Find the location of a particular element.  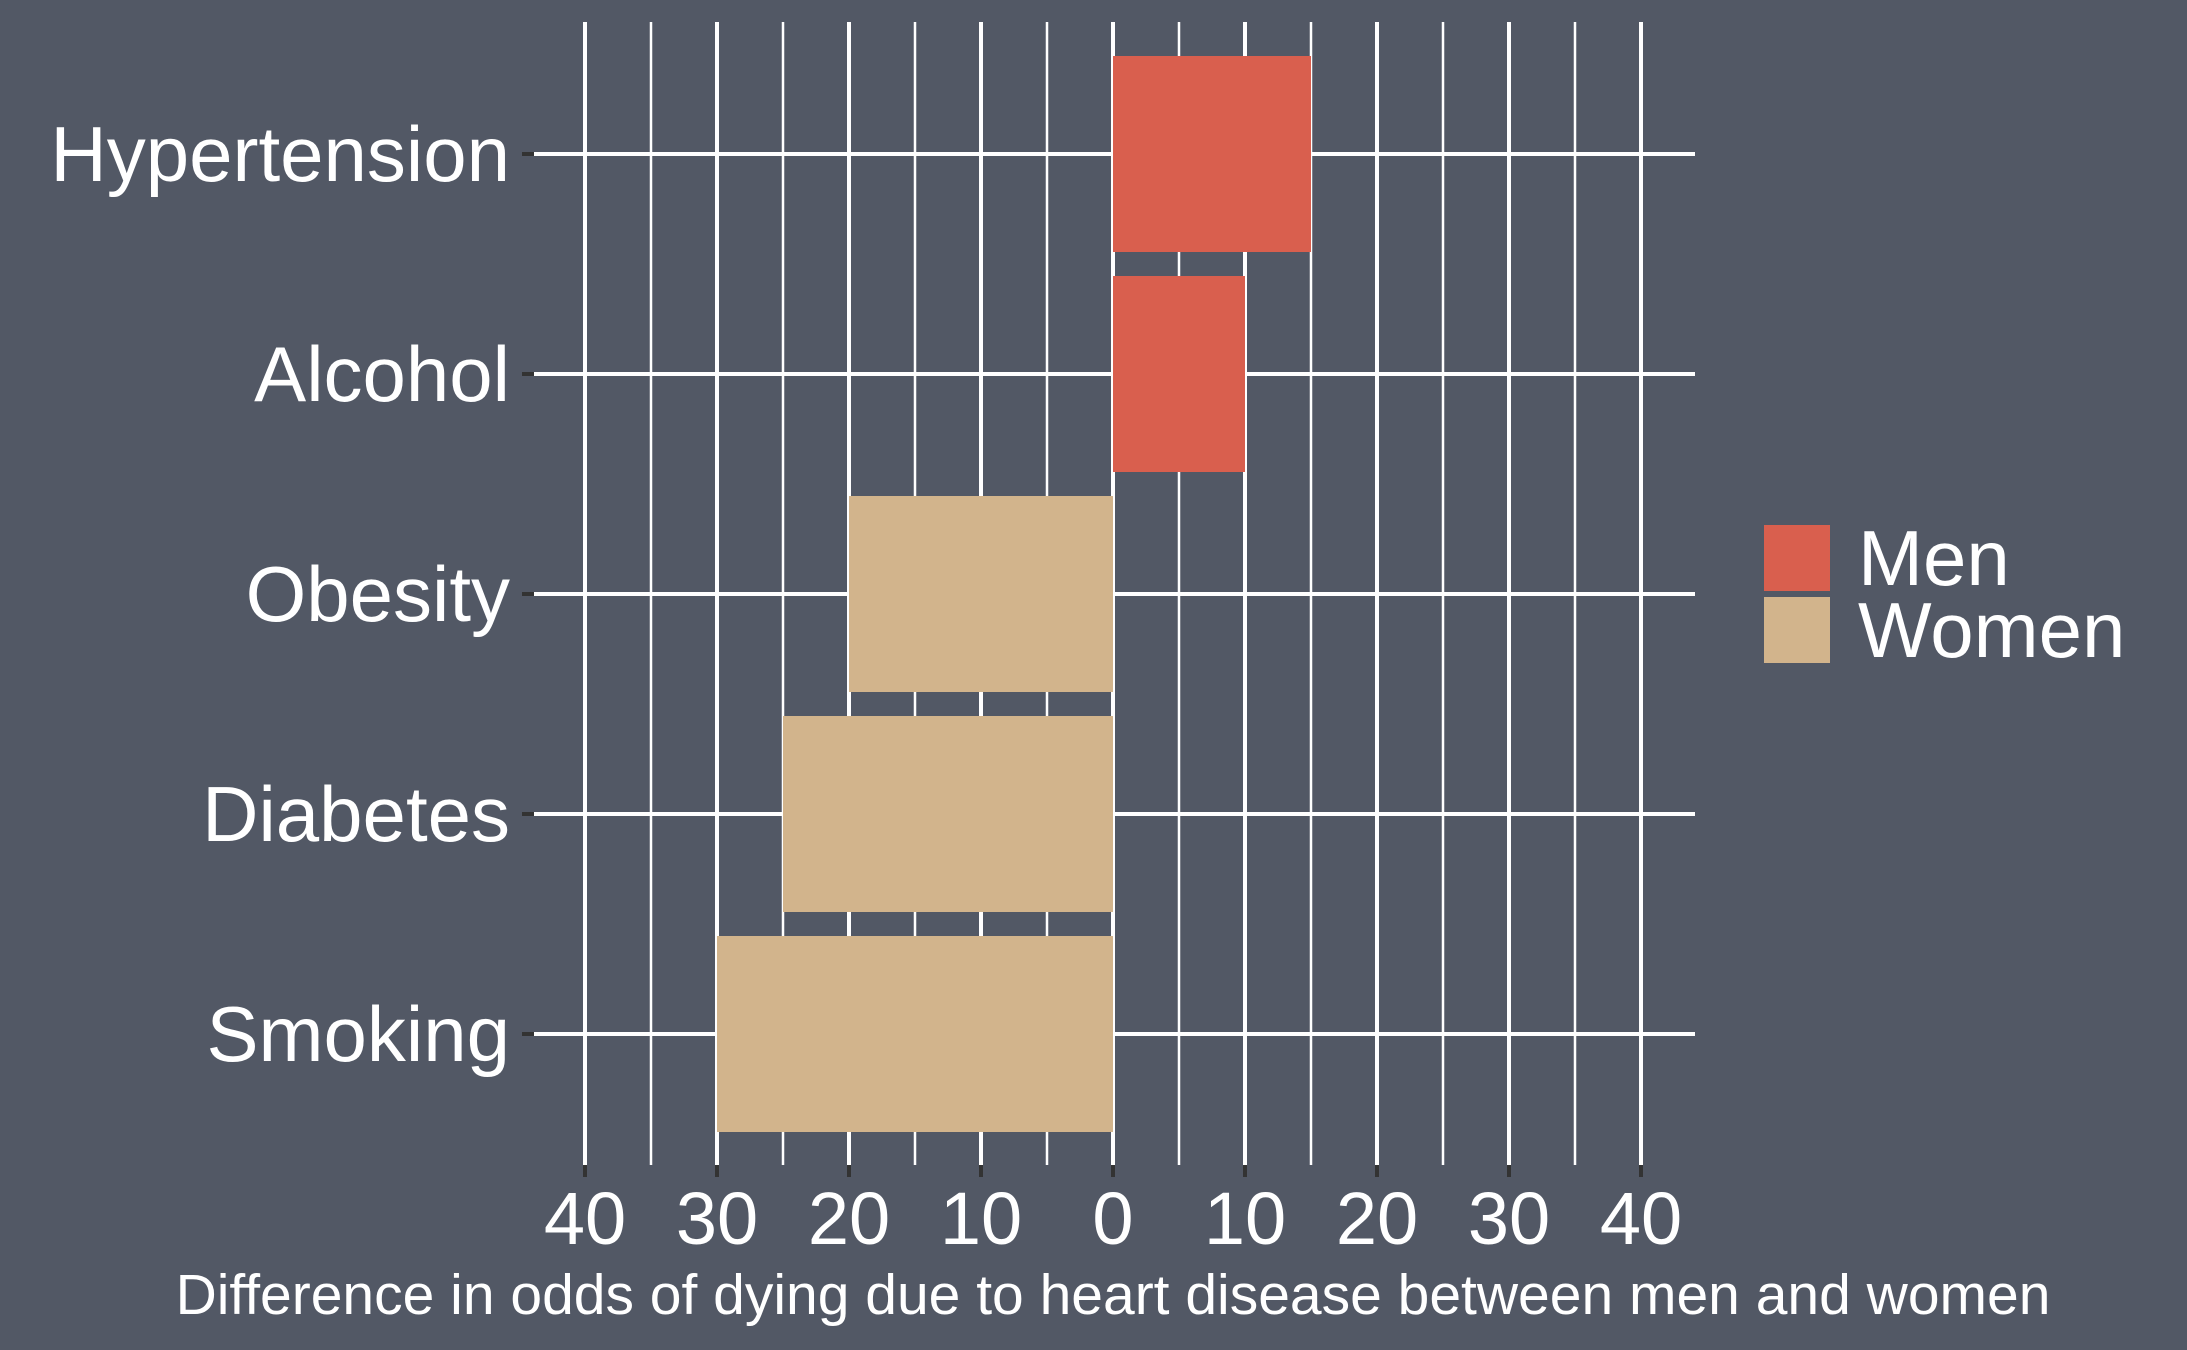

bar-women-obesity is located at coordinates (981, 594).